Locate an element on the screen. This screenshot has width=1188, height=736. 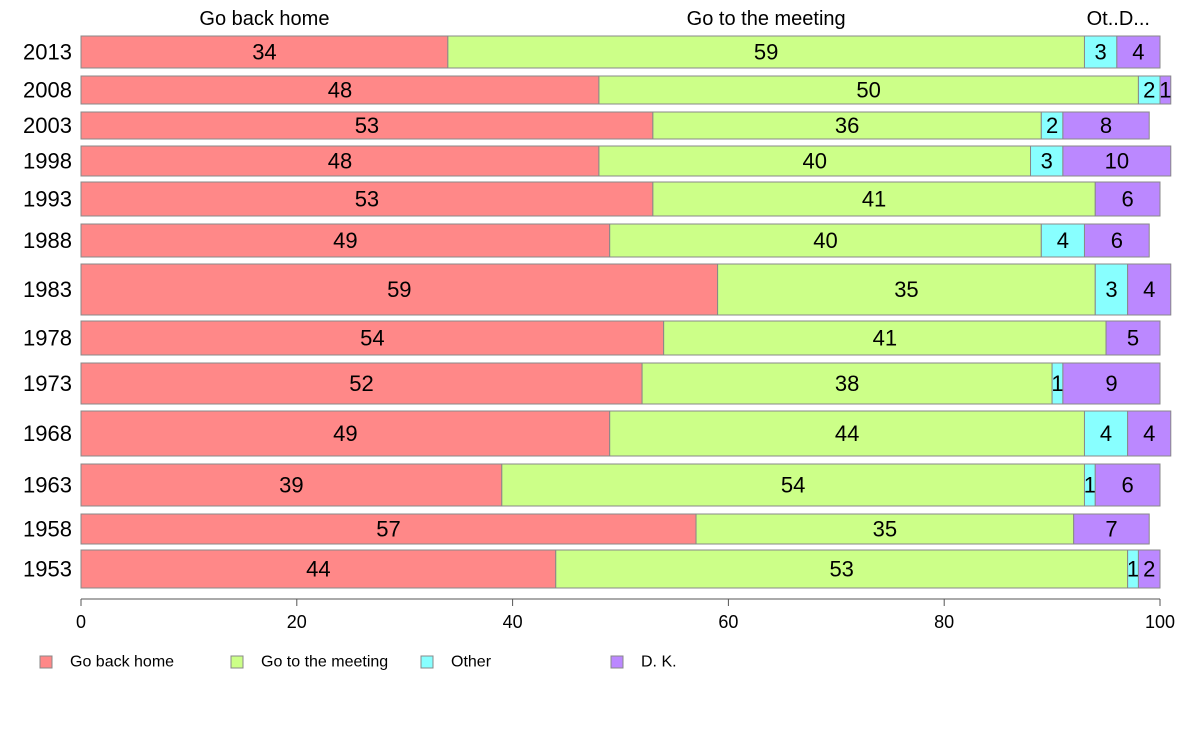
year-label-1963: 1963 is located at coordinates (47, 485).